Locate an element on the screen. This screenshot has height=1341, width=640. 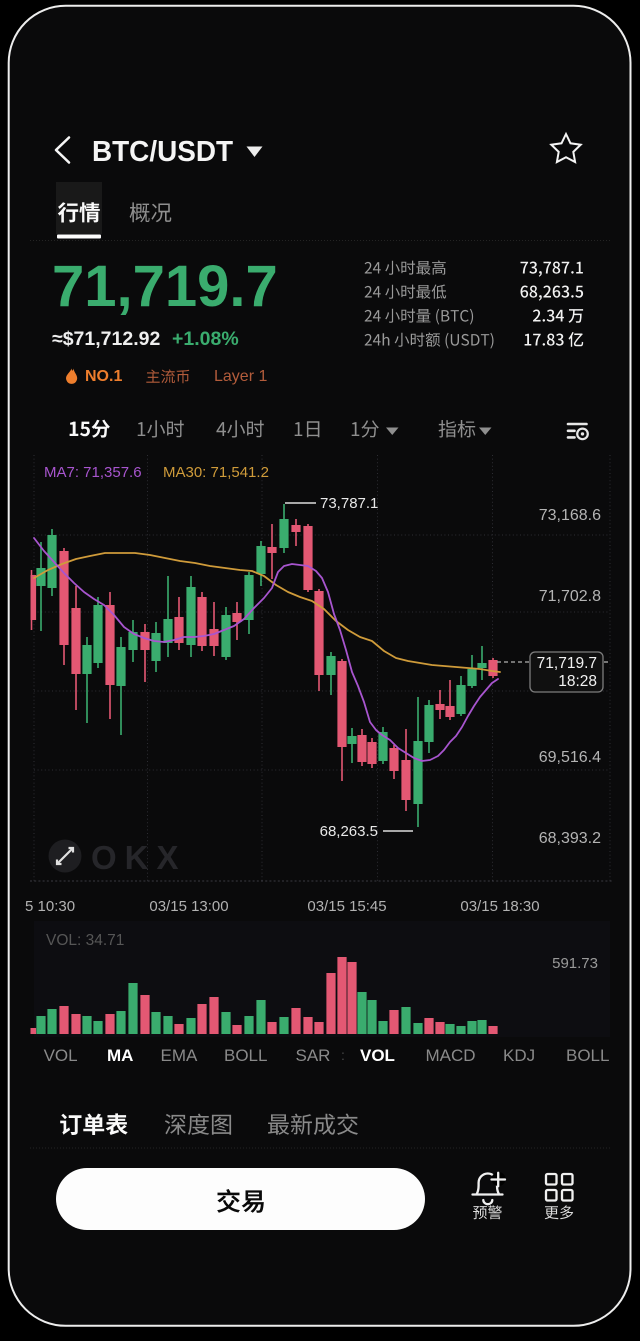
svg-text: MA7: 71,357.6 is located at coordinates (93, 472).